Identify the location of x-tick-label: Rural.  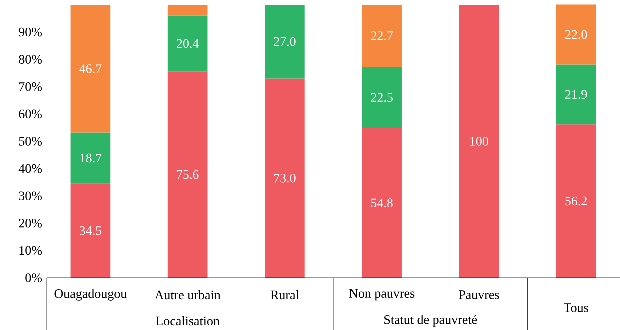
(285, 295).